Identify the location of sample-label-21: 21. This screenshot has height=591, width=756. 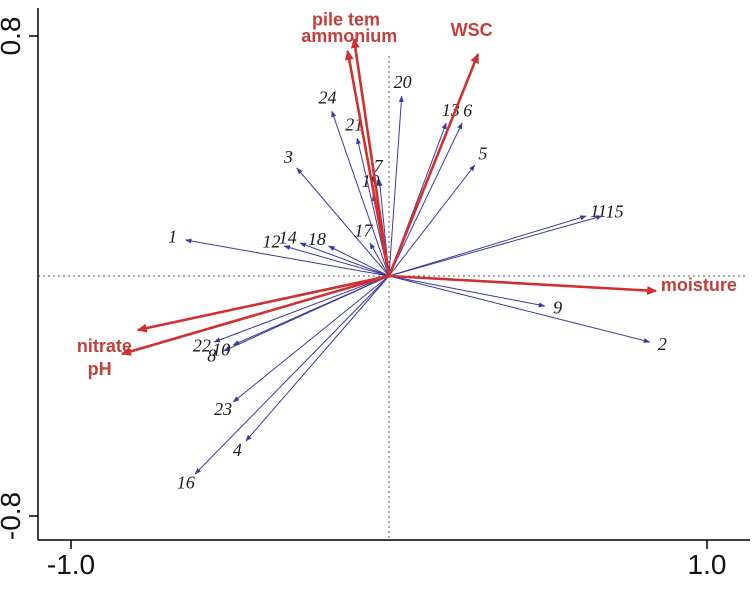
(354, 124).